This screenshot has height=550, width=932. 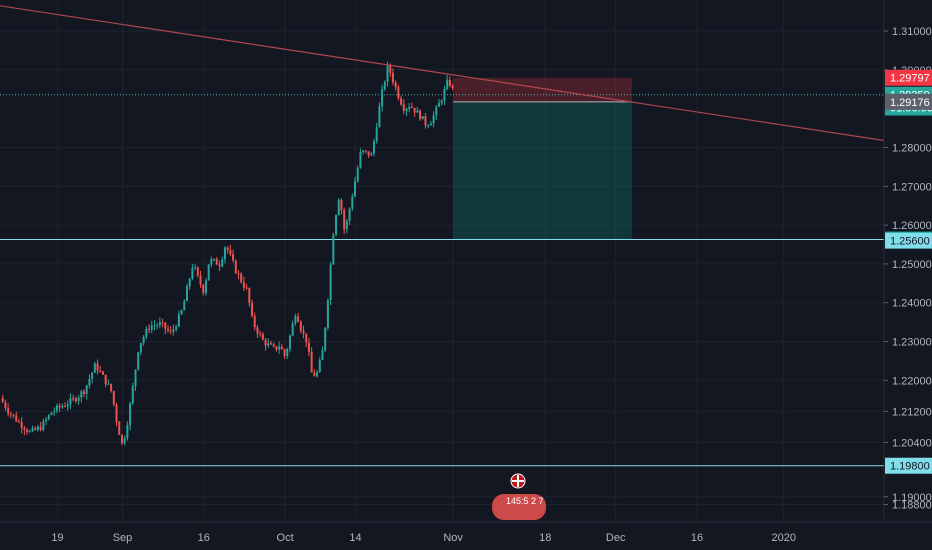 What do you see at coordinates (912, 148) in the screenshot?
I see `price-tick-label: 1.28000` at bounding box center [912, 148].